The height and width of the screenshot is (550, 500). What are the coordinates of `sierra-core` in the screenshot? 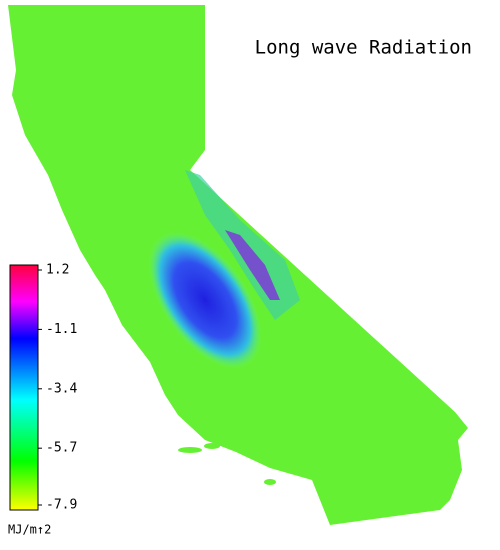 It's located at (252, 265).